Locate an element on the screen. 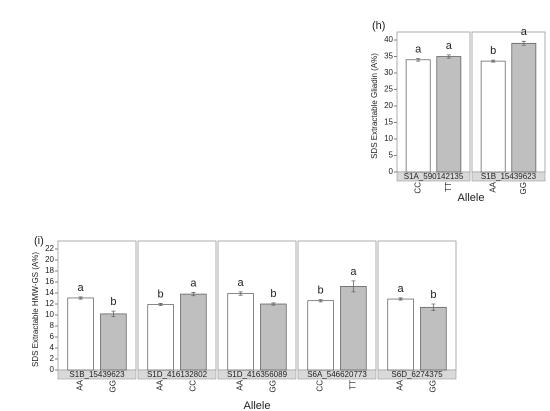  y-axis-label: SDS Extractable Gliadin (A%) is located at coordinates (374, 106).